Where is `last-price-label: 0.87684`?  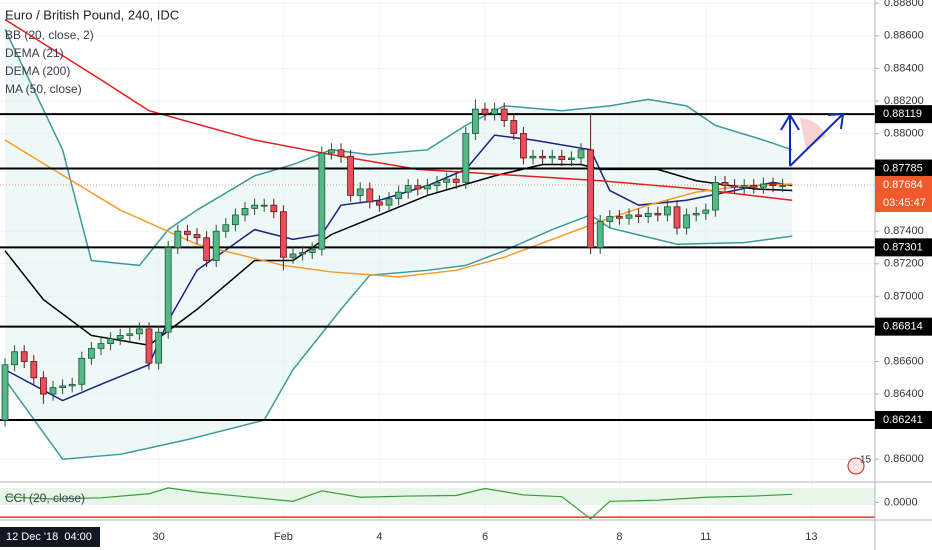 last-price-label: 0.87684 is located at coordinates (903, 185).